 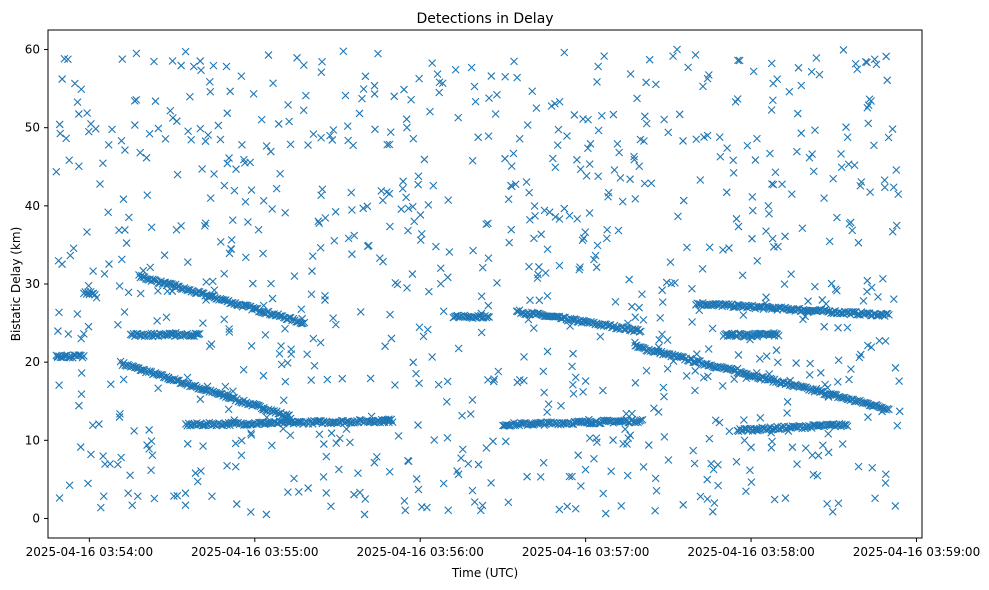 What do you see at coordinates (32, 128) in the screenshot?
I see `y-tick-label: 50` at bounding box center [32, 128].